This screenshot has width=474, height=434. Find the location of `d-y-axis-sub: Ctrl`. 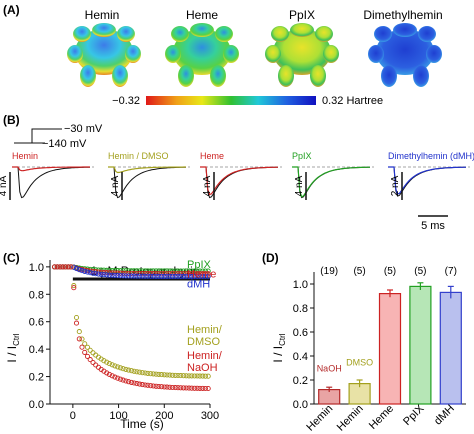

d-y-axis-sub: Ctrl is located at coordinates (282, 339).